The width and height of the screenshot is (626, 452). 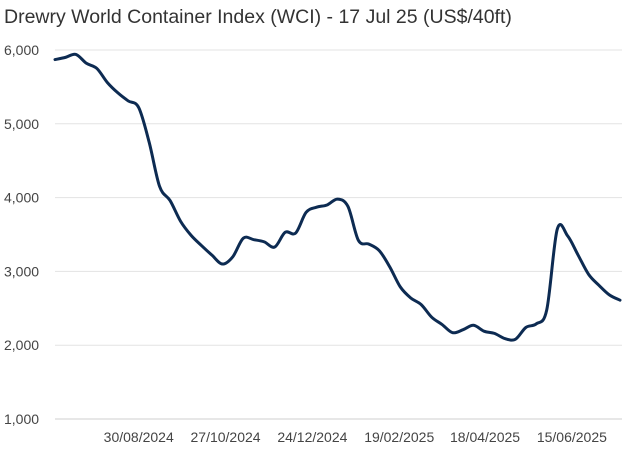 What do you see at coordinates (399, 437) in the screenshot?
I see `x-tick-label: 19/02/2025` at bounding box center [399, 437].